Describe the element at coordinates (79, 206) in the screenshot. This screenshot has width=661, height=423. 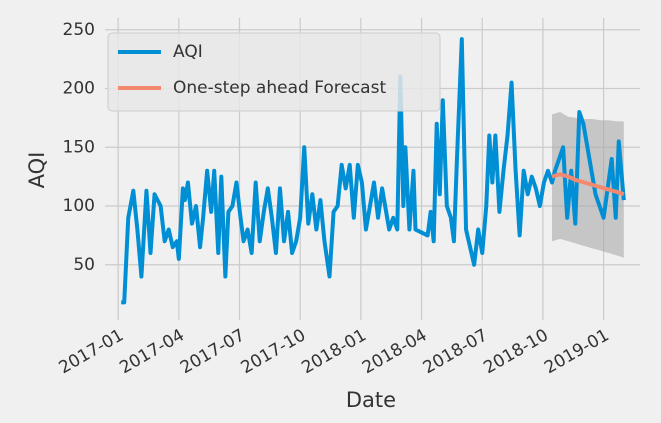
I see `y-tick-label: 100` at that location.